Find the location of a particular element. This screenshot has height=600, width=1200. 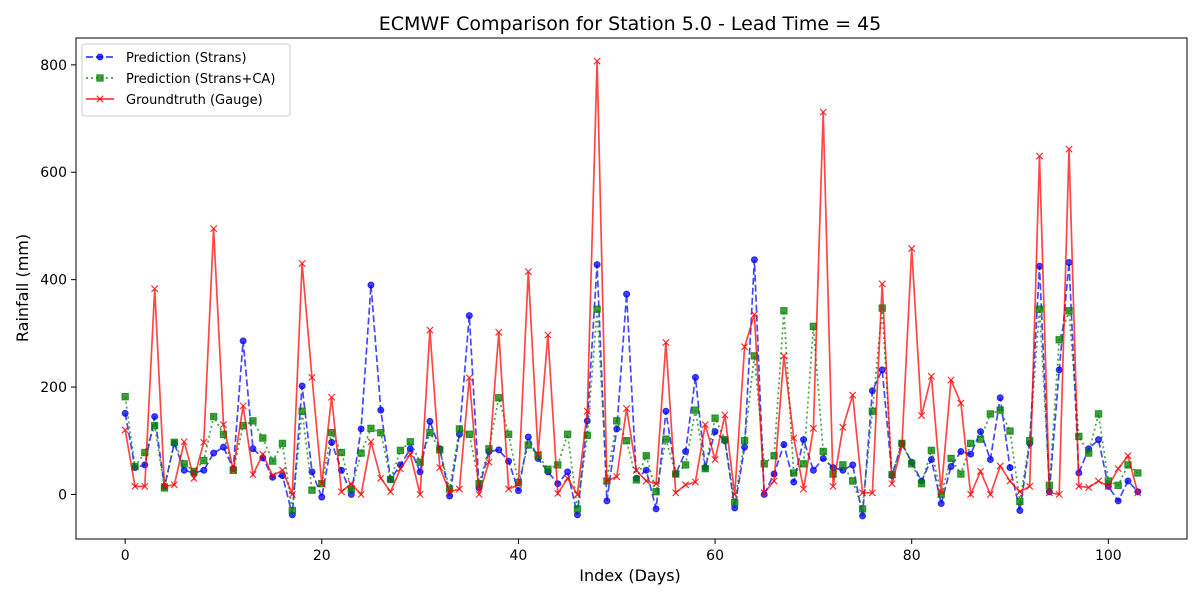

legend-box is located at coordinates (186, 80).